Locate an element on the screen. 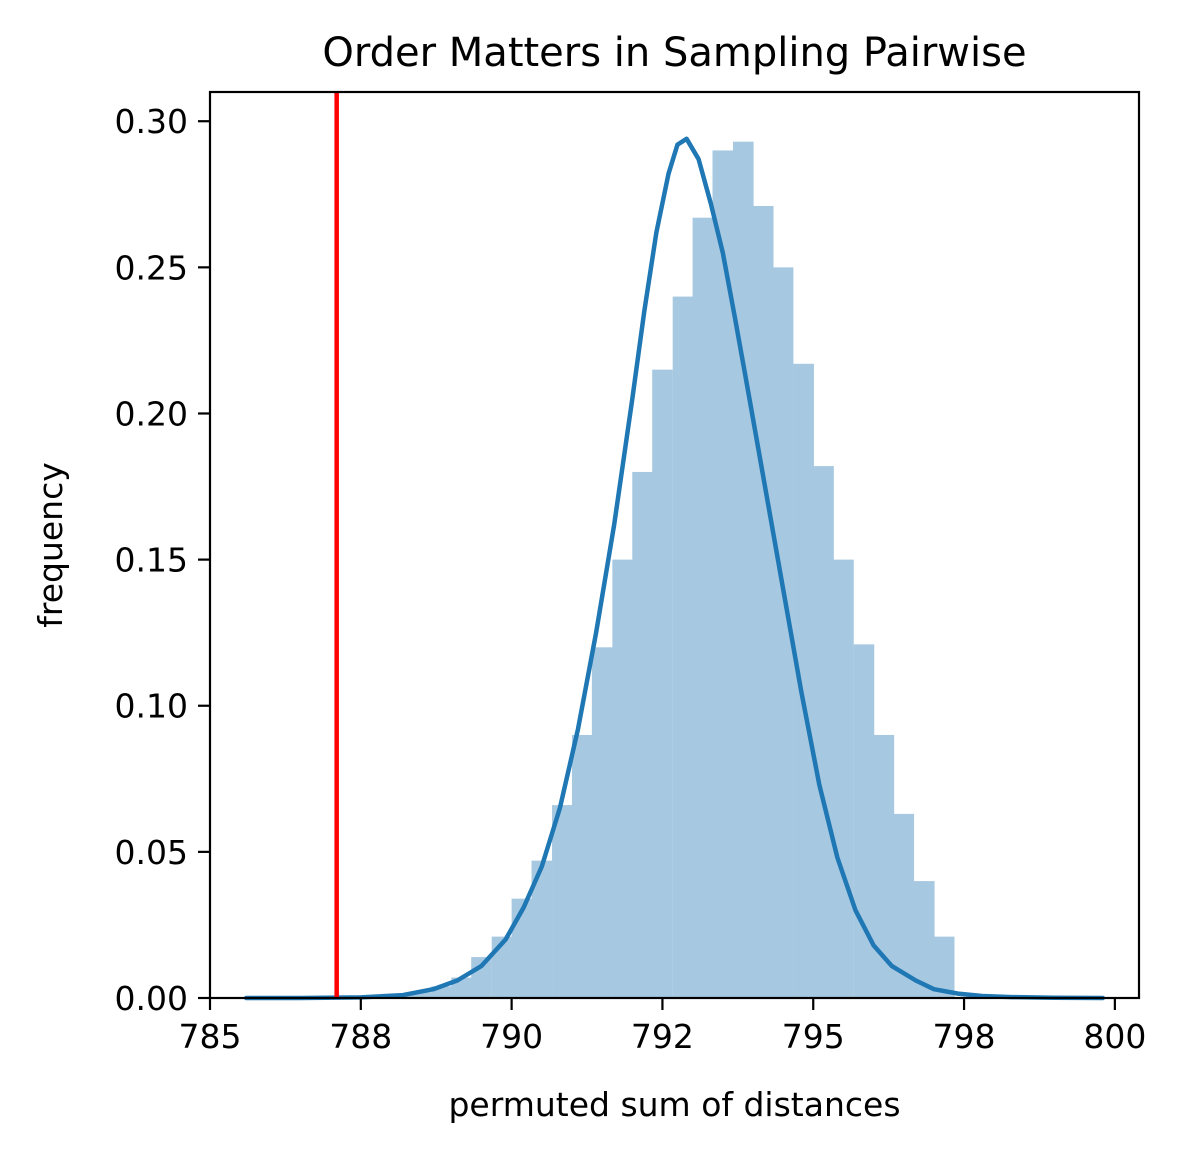  y-tick-label: 0.10 is located at coordinates (151, 706).